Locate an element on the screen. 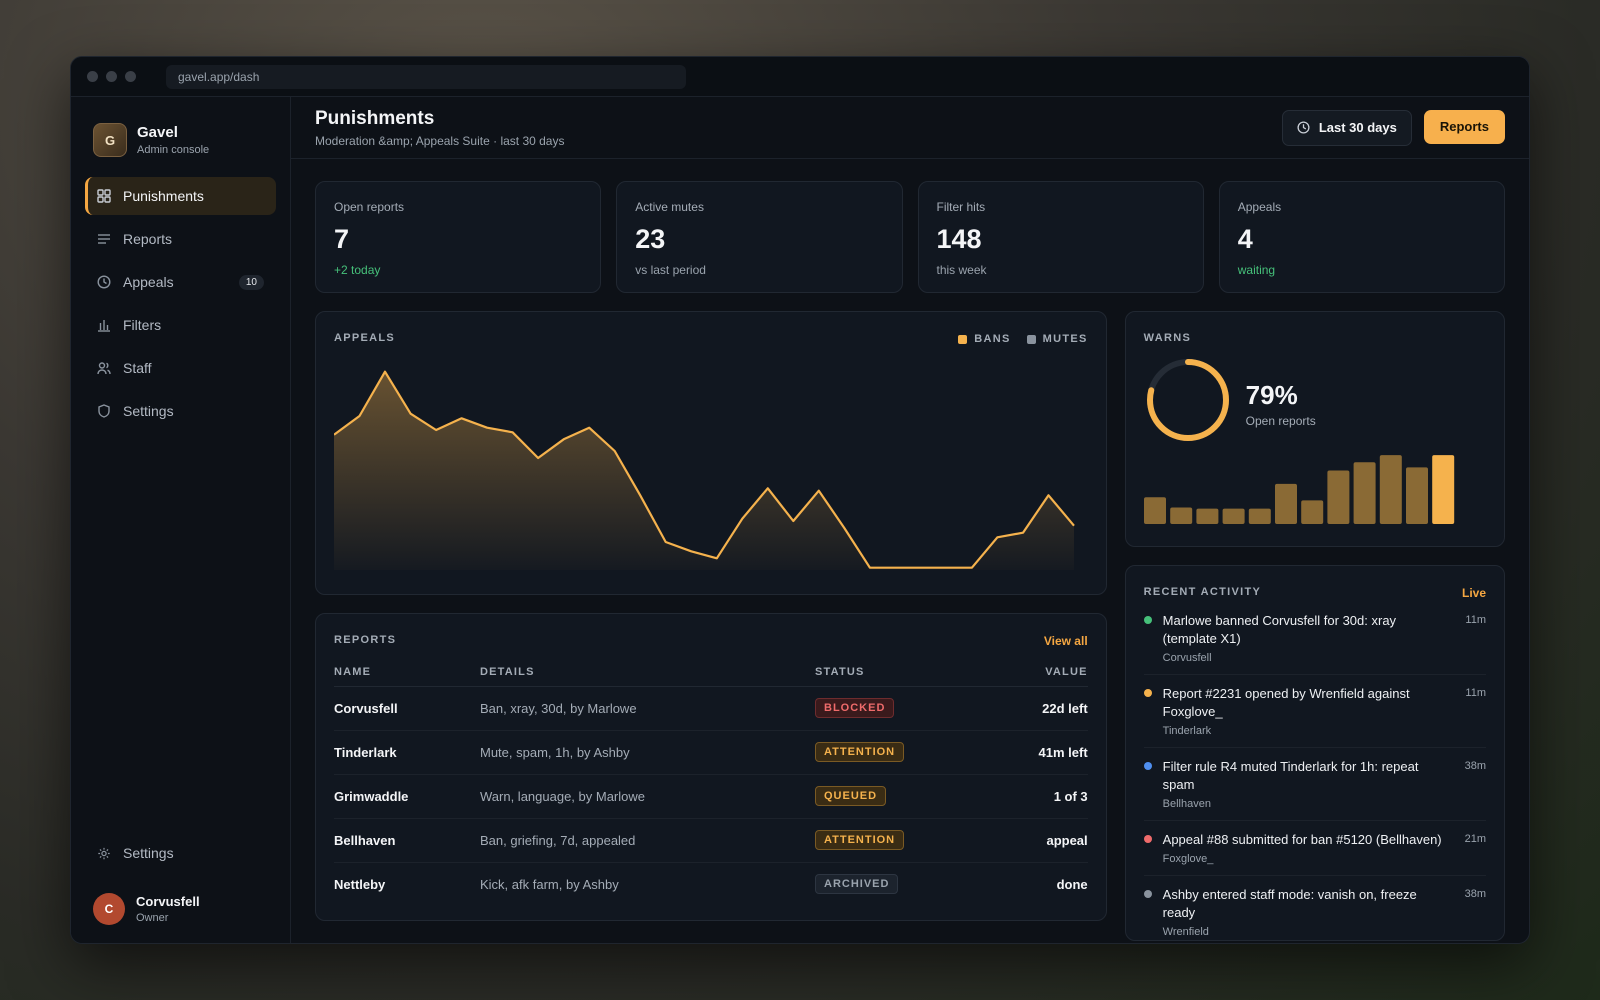 Image resolution: width=1600 pixels, height=1000 pixels. sidebar-item-filters: Filters is located at coordinates (180, 325).